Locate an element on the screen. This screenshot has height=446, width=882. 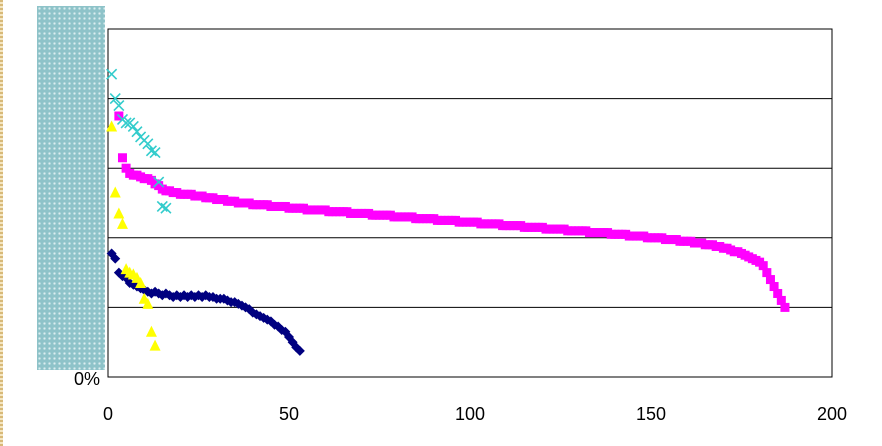
x-tick-label: 150 is located at coordinates (651, 414).